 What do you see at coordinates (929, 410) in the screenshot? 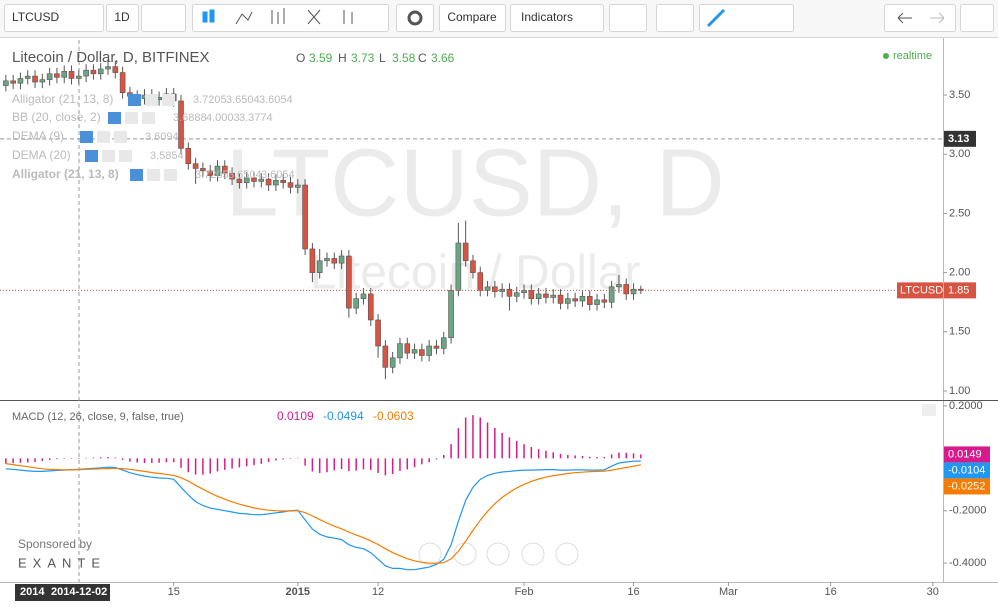
I see `pane-maximize` at bounding box center [929, 410].